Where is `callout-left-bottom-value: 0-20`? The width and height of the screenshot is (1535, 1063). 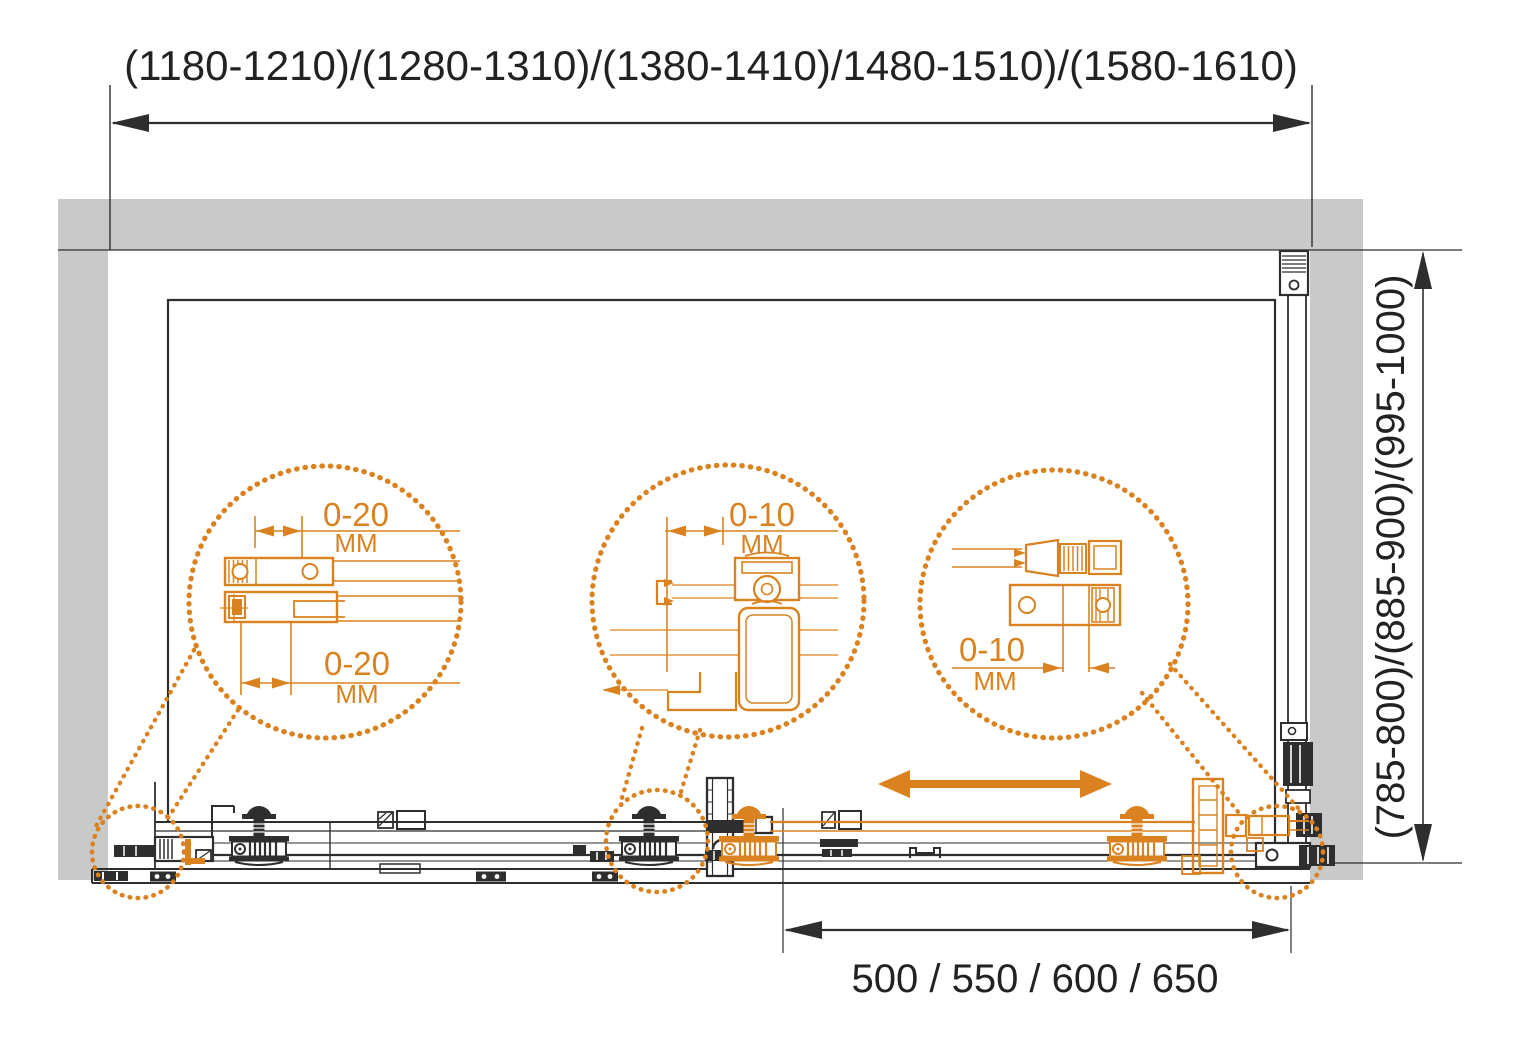 callout-left-bottom-value: 0-20 is located at coordinates (357, 663).